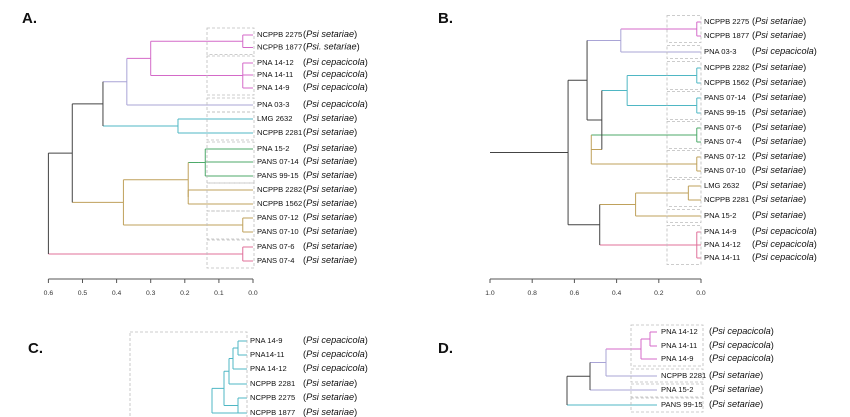 Image resolution: width=850 pixels, height=417 pixels. I want to click on leaf-code-a: PANS 07-6, so click(275, 246).